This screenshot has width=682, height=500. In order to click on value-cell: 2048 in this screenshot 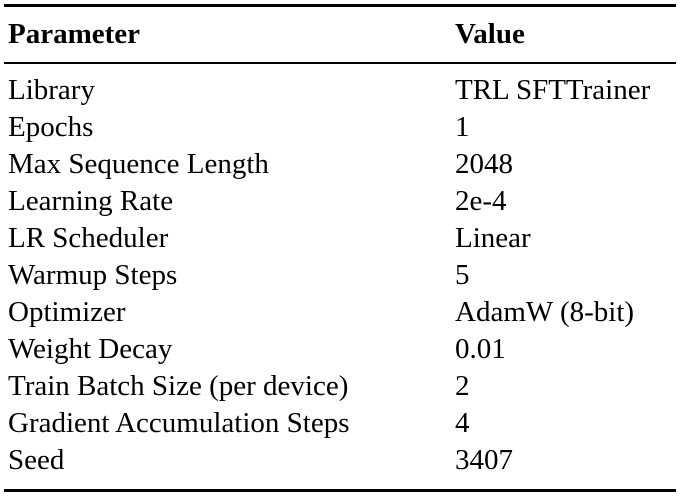, I will do `click(484, 164)`.